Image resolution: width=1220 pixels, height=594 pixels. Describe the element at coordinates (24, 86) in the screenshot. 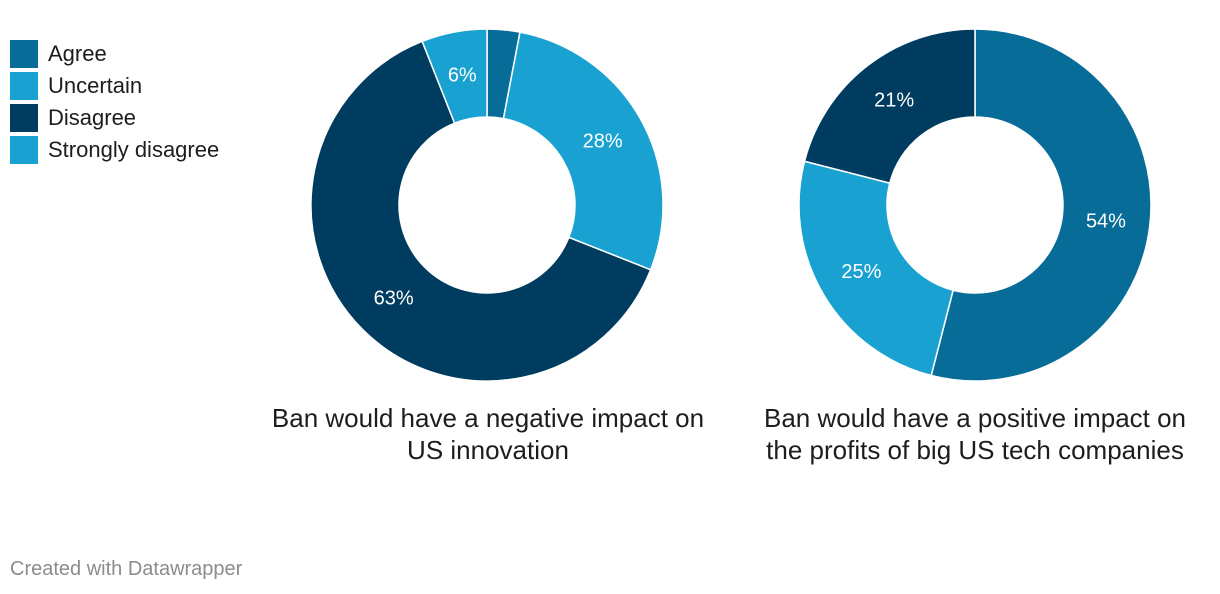

I see `legend-swatch-uncertain` at that location.